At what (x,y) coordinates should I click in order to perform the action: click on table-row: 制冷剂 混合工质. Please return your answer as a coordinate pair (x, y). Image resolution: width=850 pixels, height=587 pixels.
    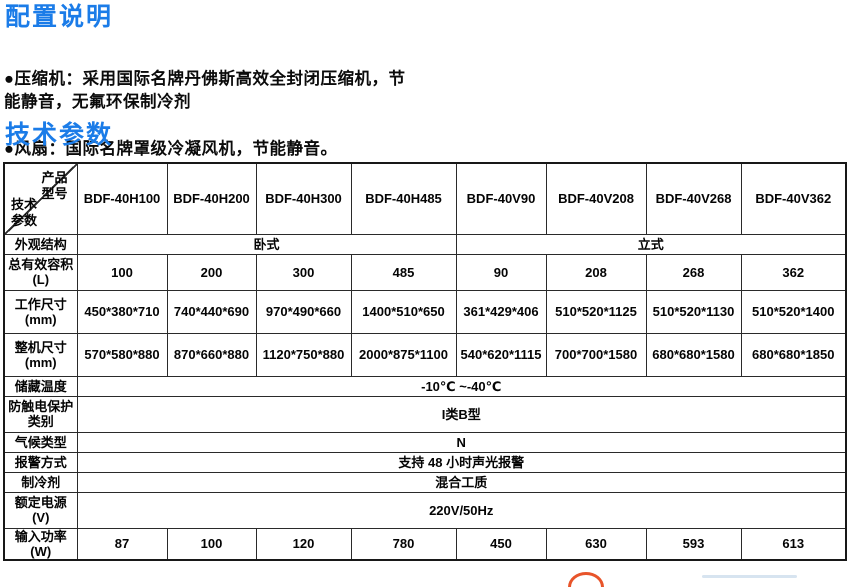
    Looking at the image, I should click on (425, 482).